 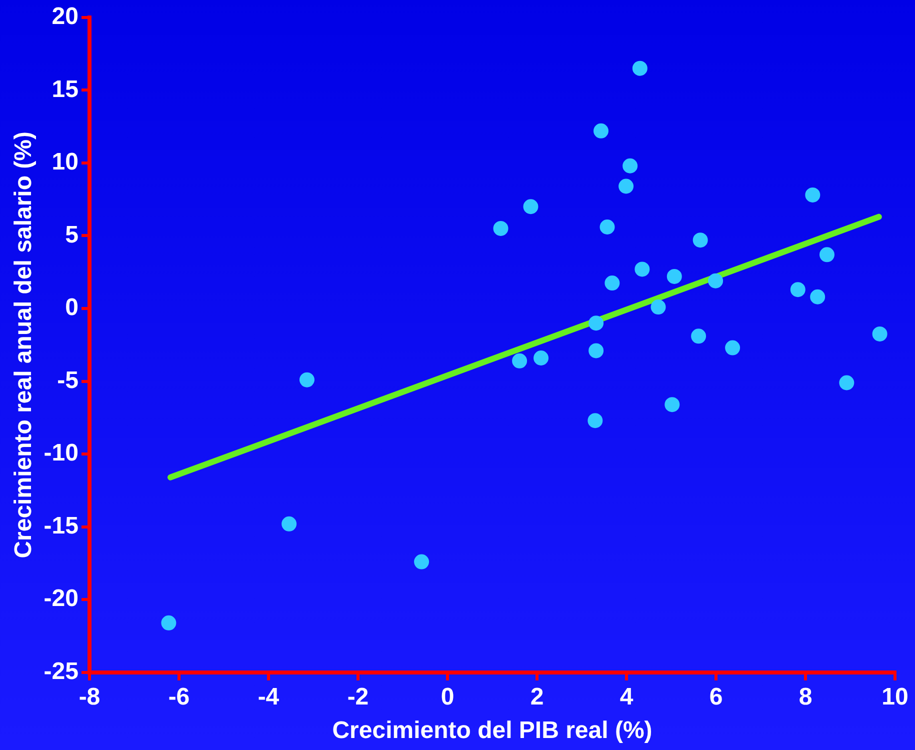 I want to click on x-tick-label: 10, so click(x=895, y=696).